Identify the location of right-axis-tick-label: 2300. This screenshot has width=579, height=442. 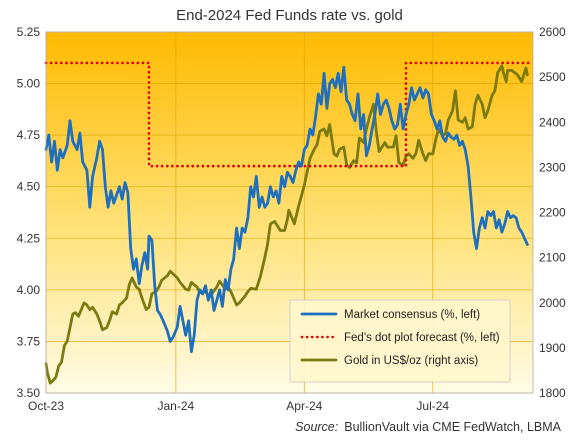
(552, 167).